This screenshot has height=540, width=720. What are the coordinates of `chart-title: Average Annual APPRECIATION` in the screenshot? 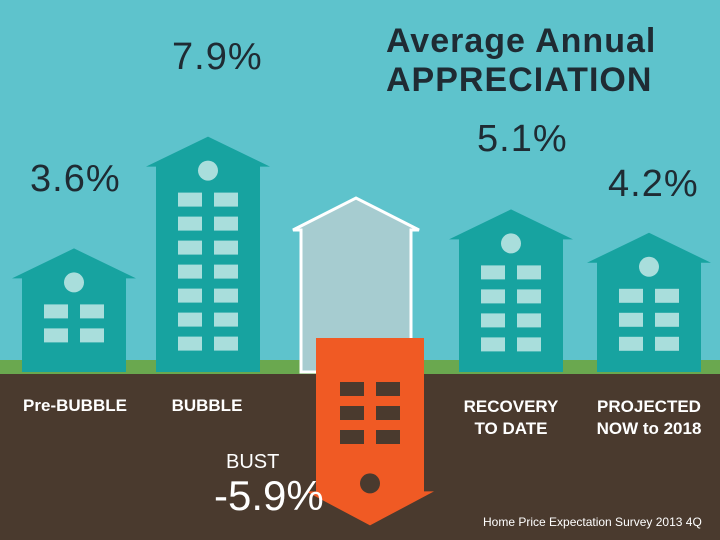 It's located at (521, 61).